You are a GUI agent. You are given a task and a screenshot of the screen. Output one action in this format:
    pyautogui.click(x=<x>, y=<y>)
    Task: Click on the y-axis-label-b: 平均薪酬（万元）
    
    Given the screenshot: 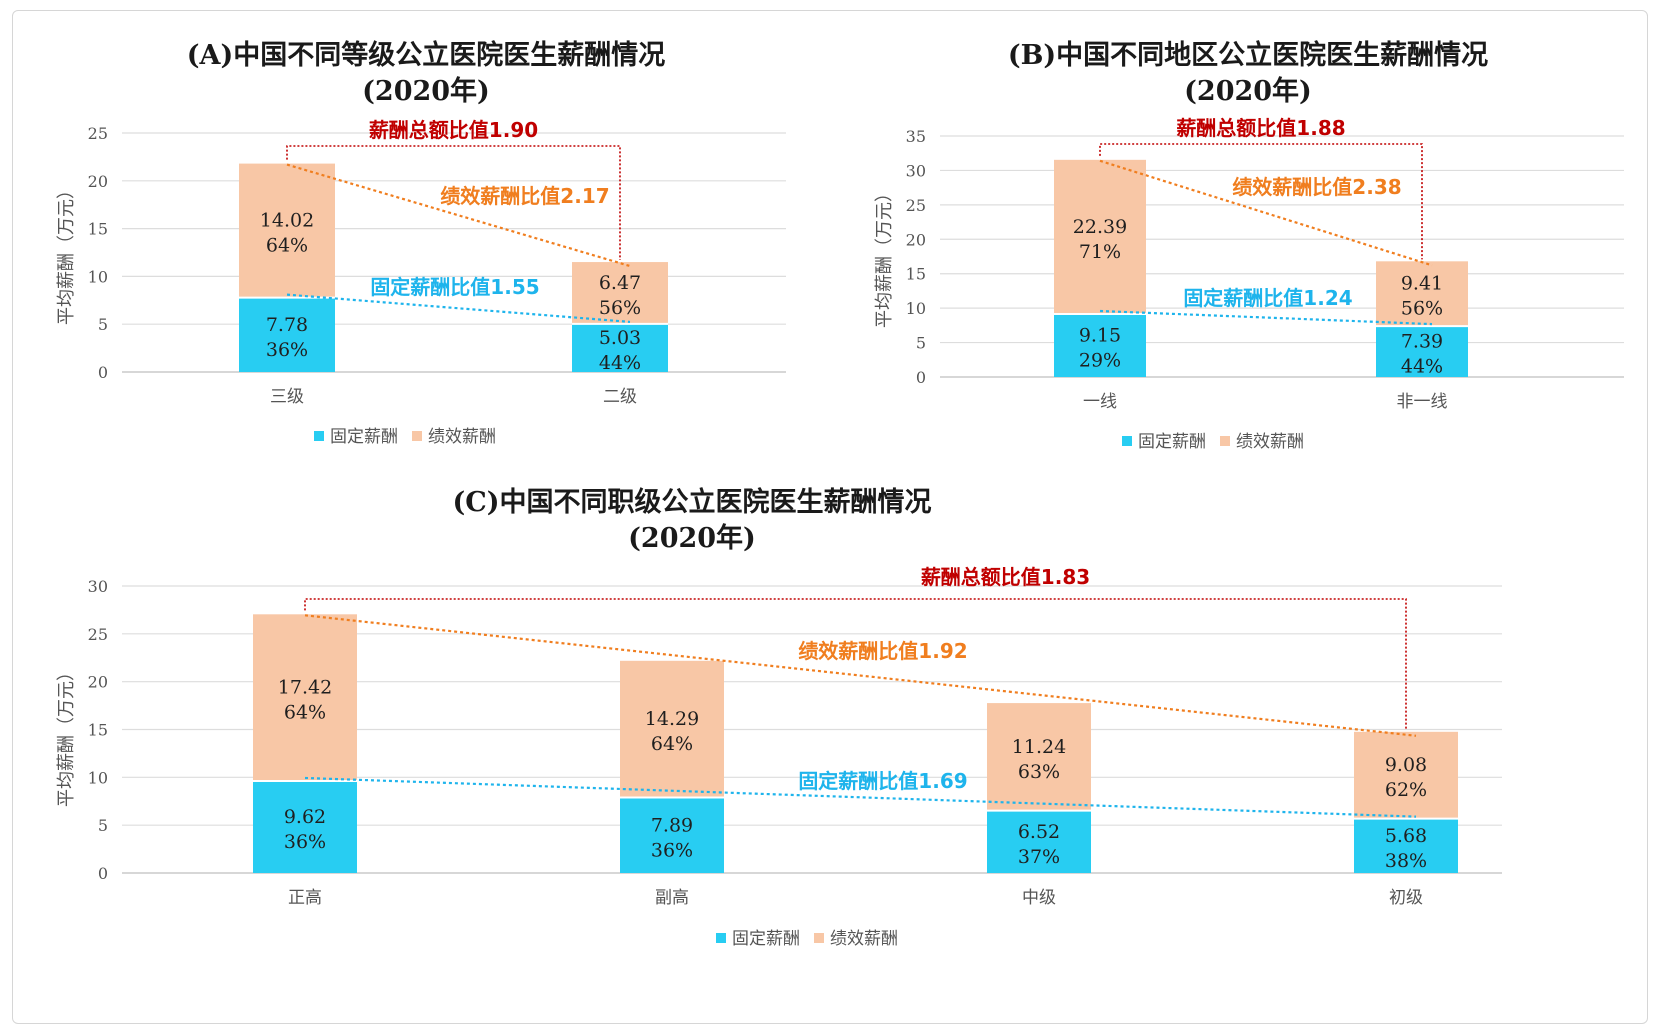 What is the action you would take?
    pyautogui.click(x=884, y=256)
    